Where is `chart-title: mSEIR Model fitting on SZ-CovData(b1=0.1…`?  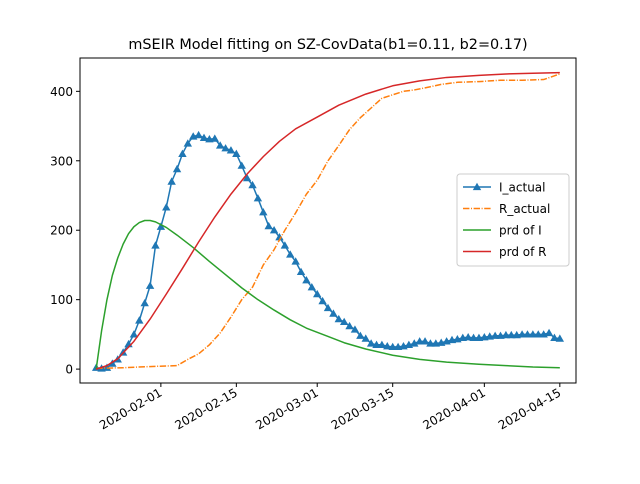 chart-title: mSEIR Model fitting on SZ-CovData(b1=0.1… is located at coordinates (327, 45).